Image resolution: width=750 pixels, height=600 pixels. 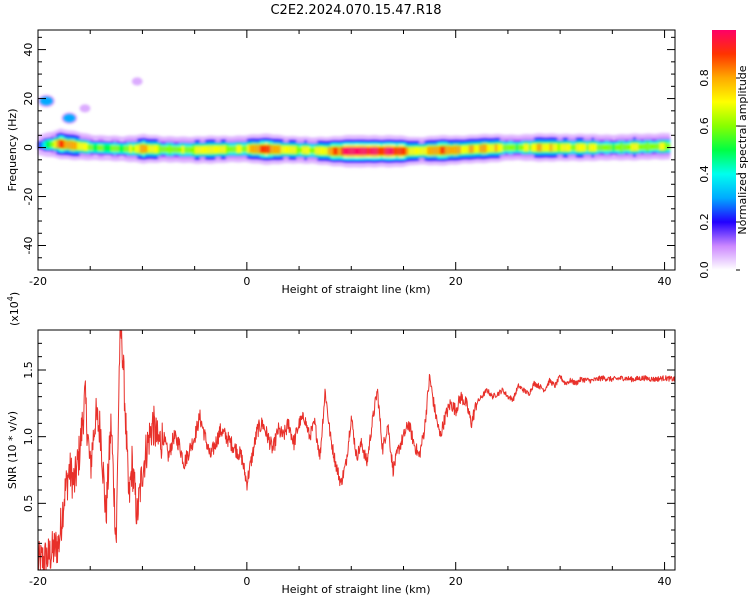 What do you see at coordinates (38, 281) in the screenshot?
I see `x-tick-label: -20` at bounding box center [38, 281].